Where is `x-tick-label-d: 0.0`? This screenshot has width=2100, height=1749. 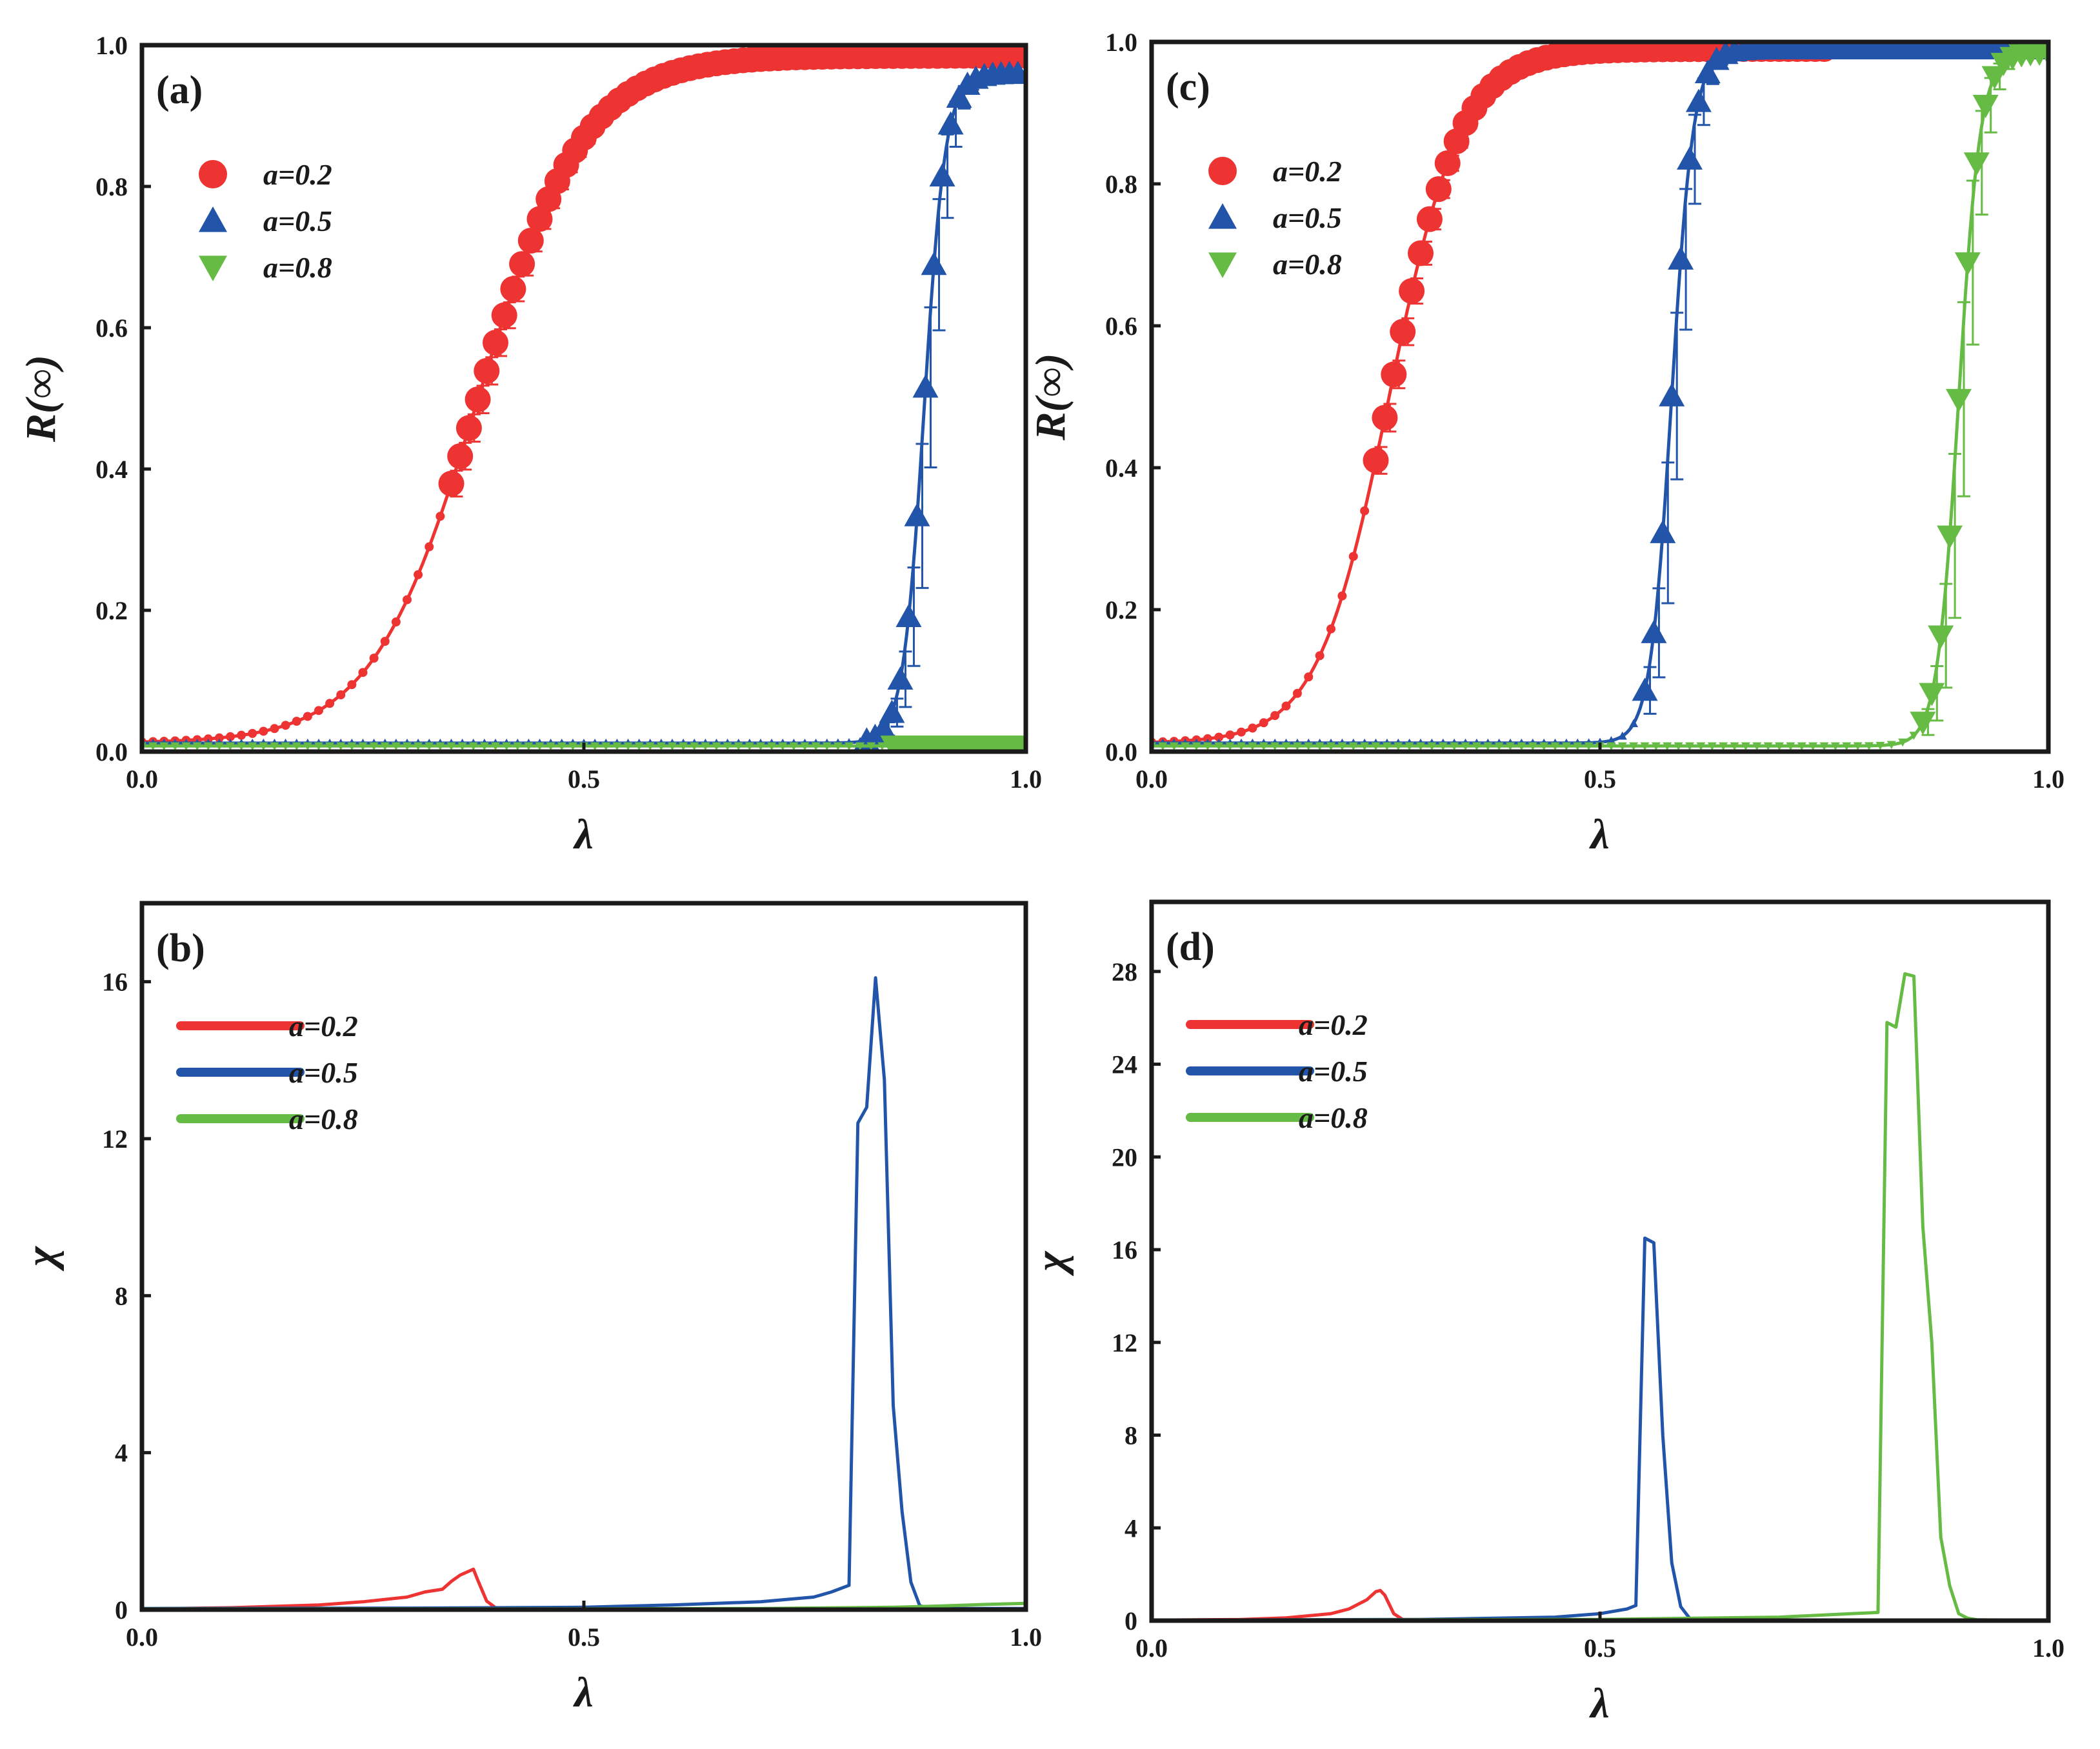 x-tick-label-d: 0.0 is located at coordinates (1151, 1648).